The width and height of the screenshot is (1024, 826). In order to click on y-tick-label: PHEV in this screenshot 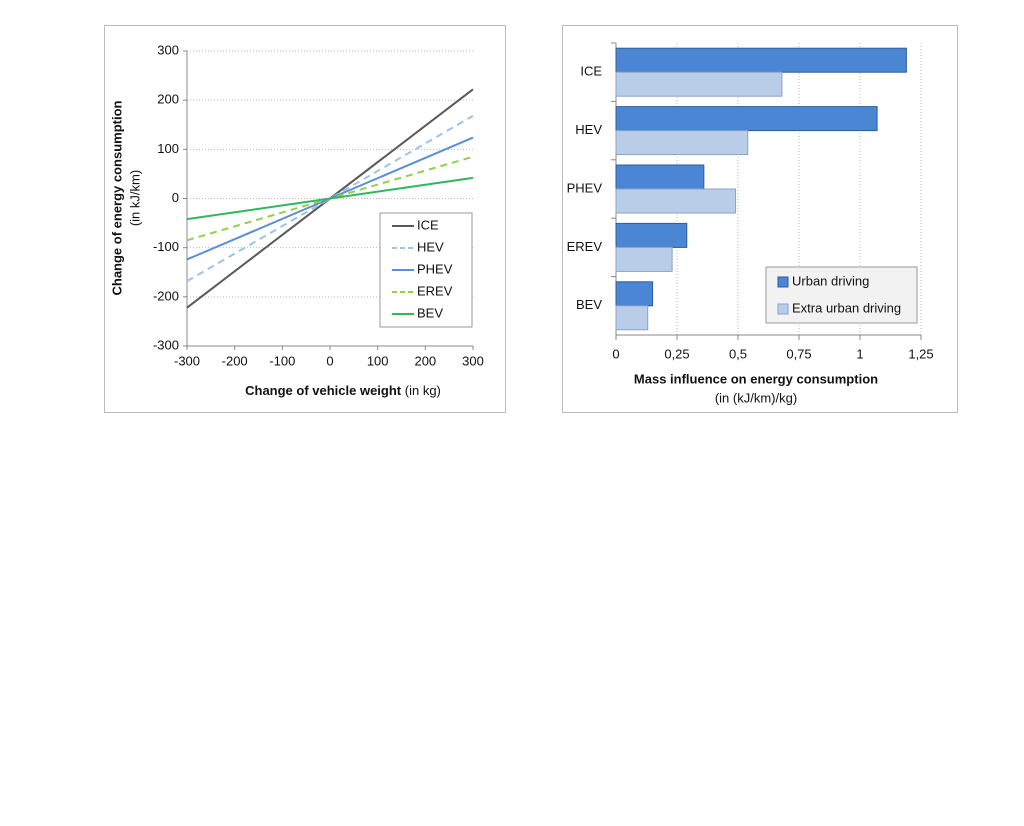, I will do `click(585, 187)`.